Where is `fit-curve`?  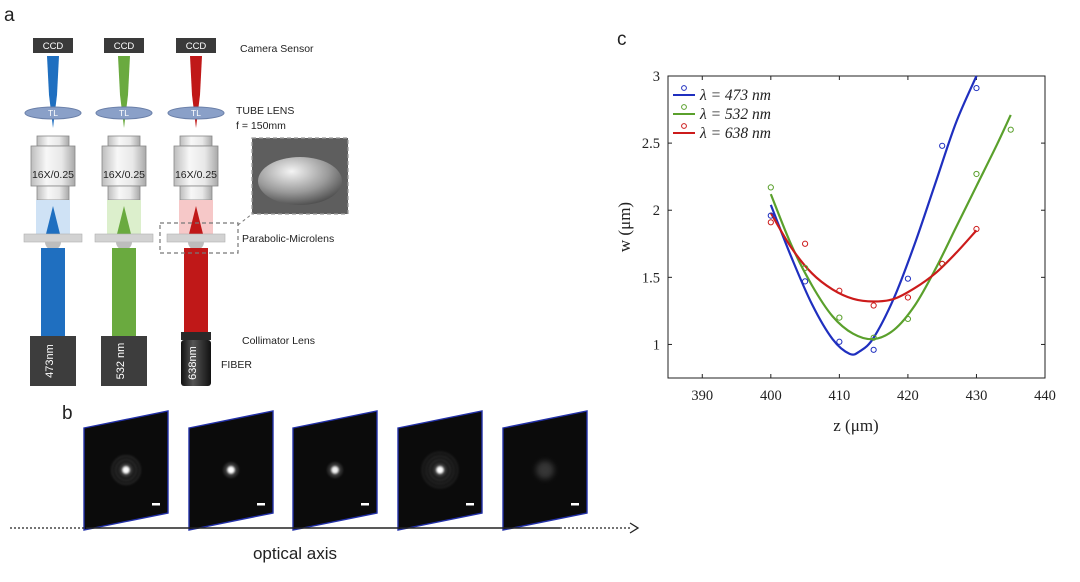 fit-curve is located at coordinates (873, 257).